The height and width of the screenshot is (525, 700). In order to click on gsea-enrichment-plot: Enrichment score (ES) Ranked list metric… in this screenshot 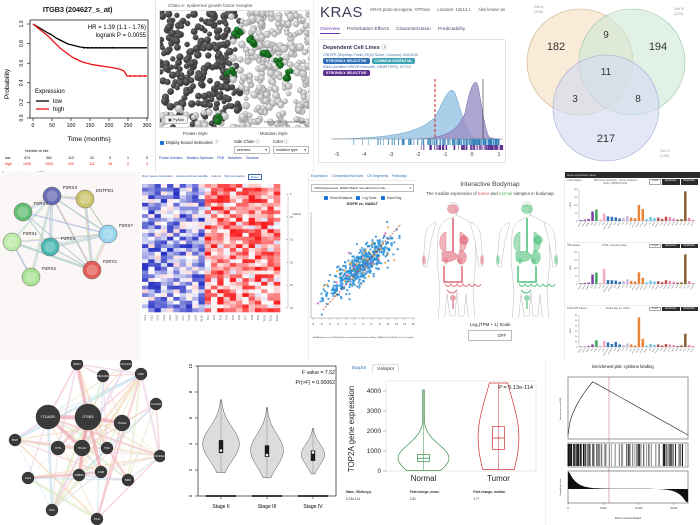, I will do `click(623, 446)`.